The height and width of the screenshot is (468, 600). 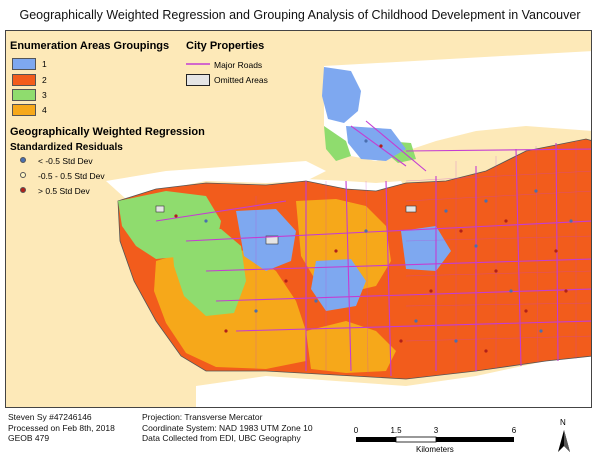 What do you see at coordinates (44, 80) in the screenshot?
I see `grouping-label-2: 2` at bounding box center [44, 80].